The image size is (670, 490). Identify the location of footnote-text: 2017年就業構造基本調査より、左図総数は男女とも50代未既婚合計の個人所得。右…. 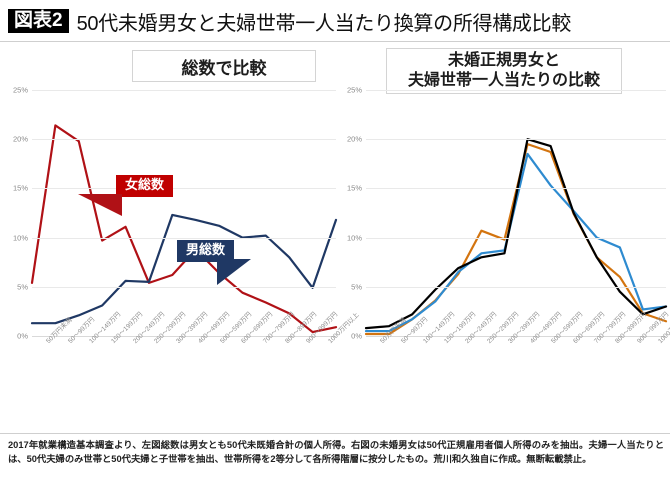
(336, 452).